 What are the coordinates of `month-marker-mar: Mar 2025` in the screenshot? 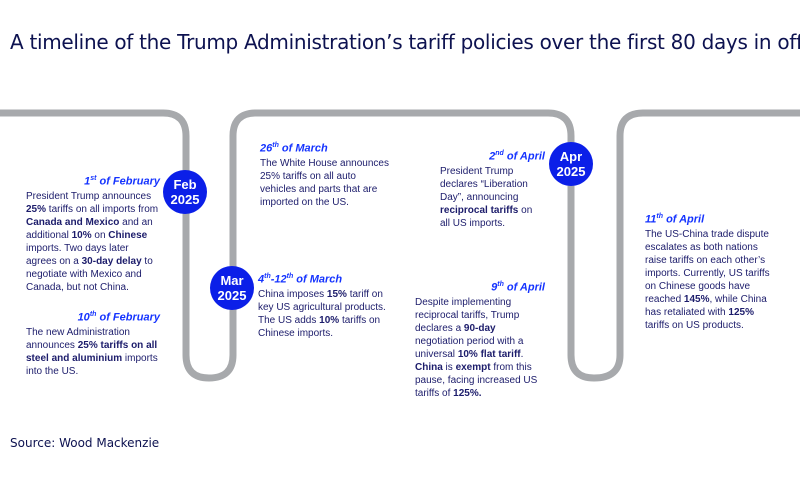 It's located at (232, 288).